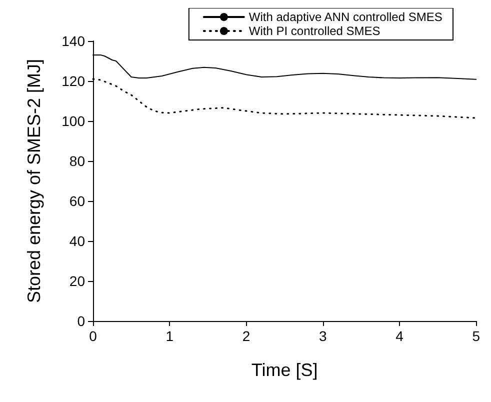  What do you see at coordinates (77, 281) in the screenshot?
I see `y-tick-label: 20` at bounding box center [77, 281].